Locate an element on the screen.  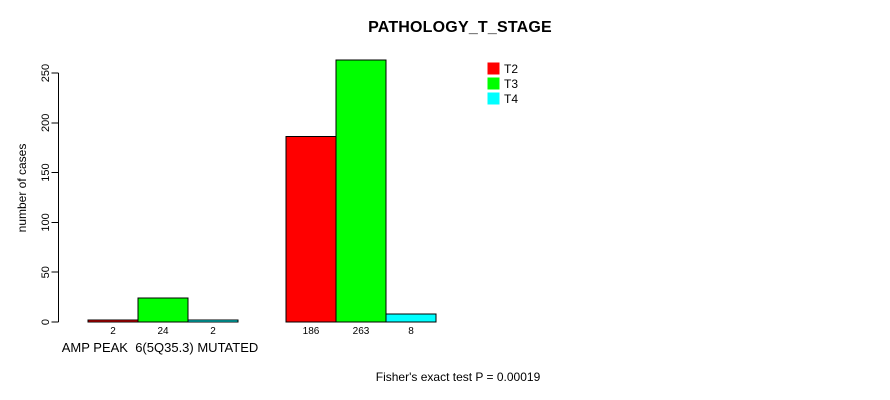
legend-swatch-t3 is located at coordinates (493, 83).